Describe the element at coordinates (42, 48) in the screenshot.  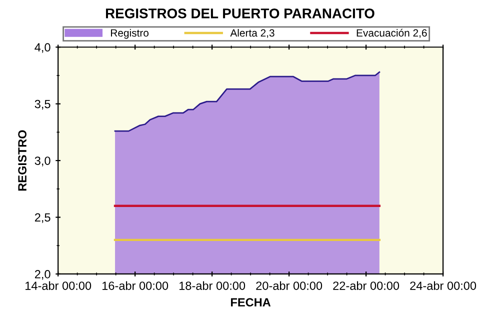
I see `y-tick-label: 4,0` at that location.